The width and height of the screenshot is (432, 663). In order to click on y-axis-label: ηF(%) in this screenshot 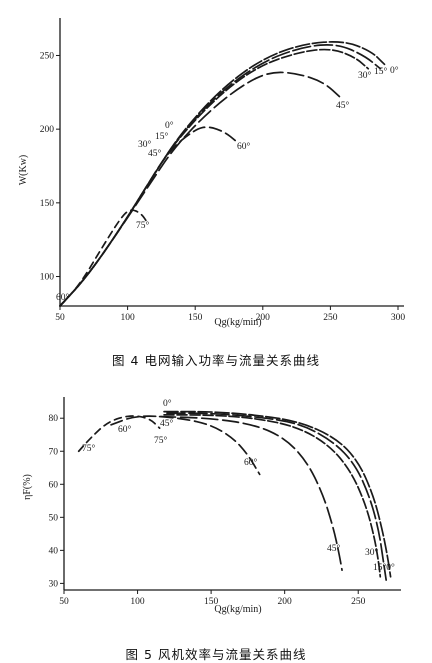, I will do `click(27, 487)`.